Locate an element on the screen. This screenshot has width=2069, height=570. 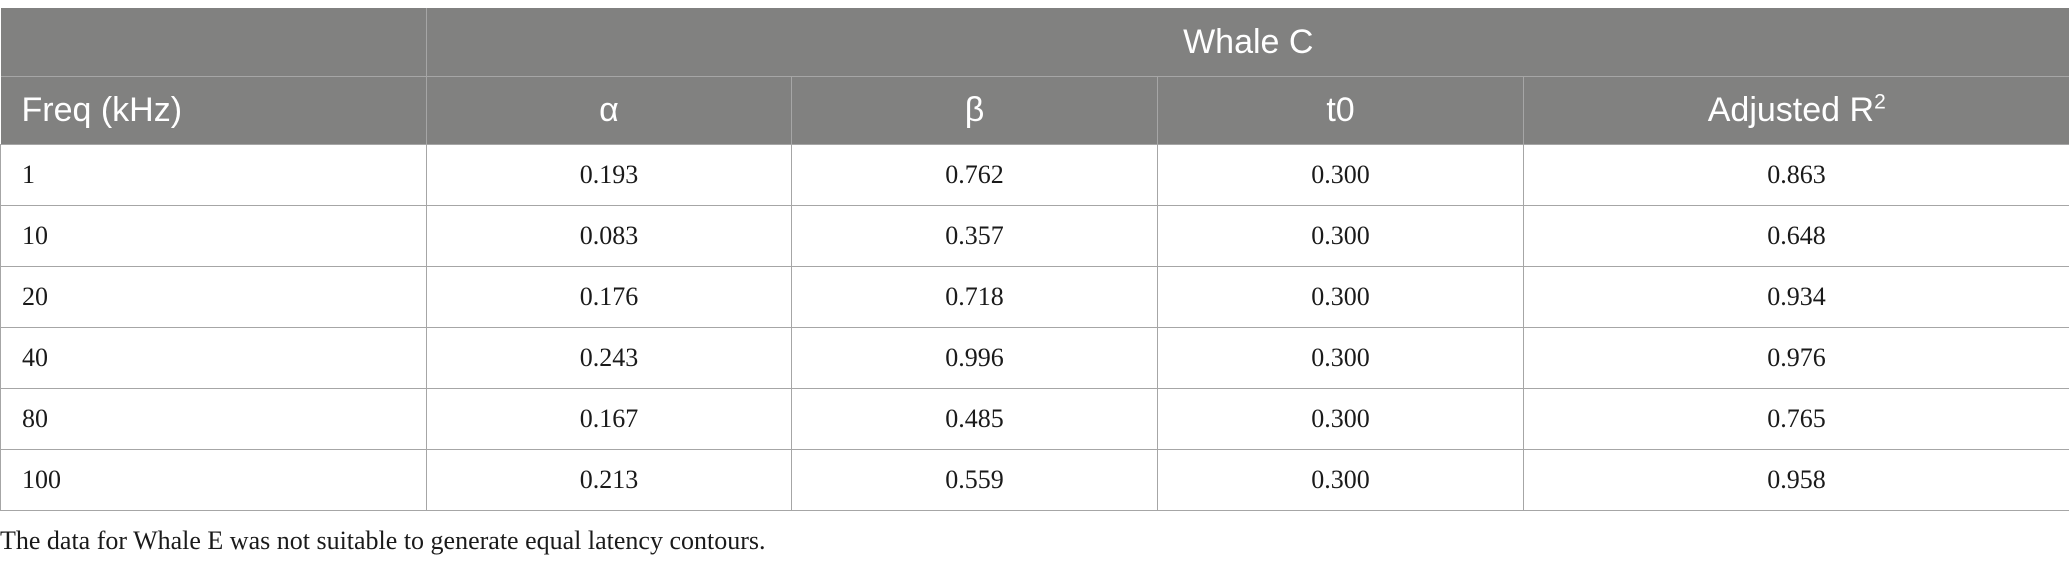
cell-freq: 40 is located at coordinates (213, 358).